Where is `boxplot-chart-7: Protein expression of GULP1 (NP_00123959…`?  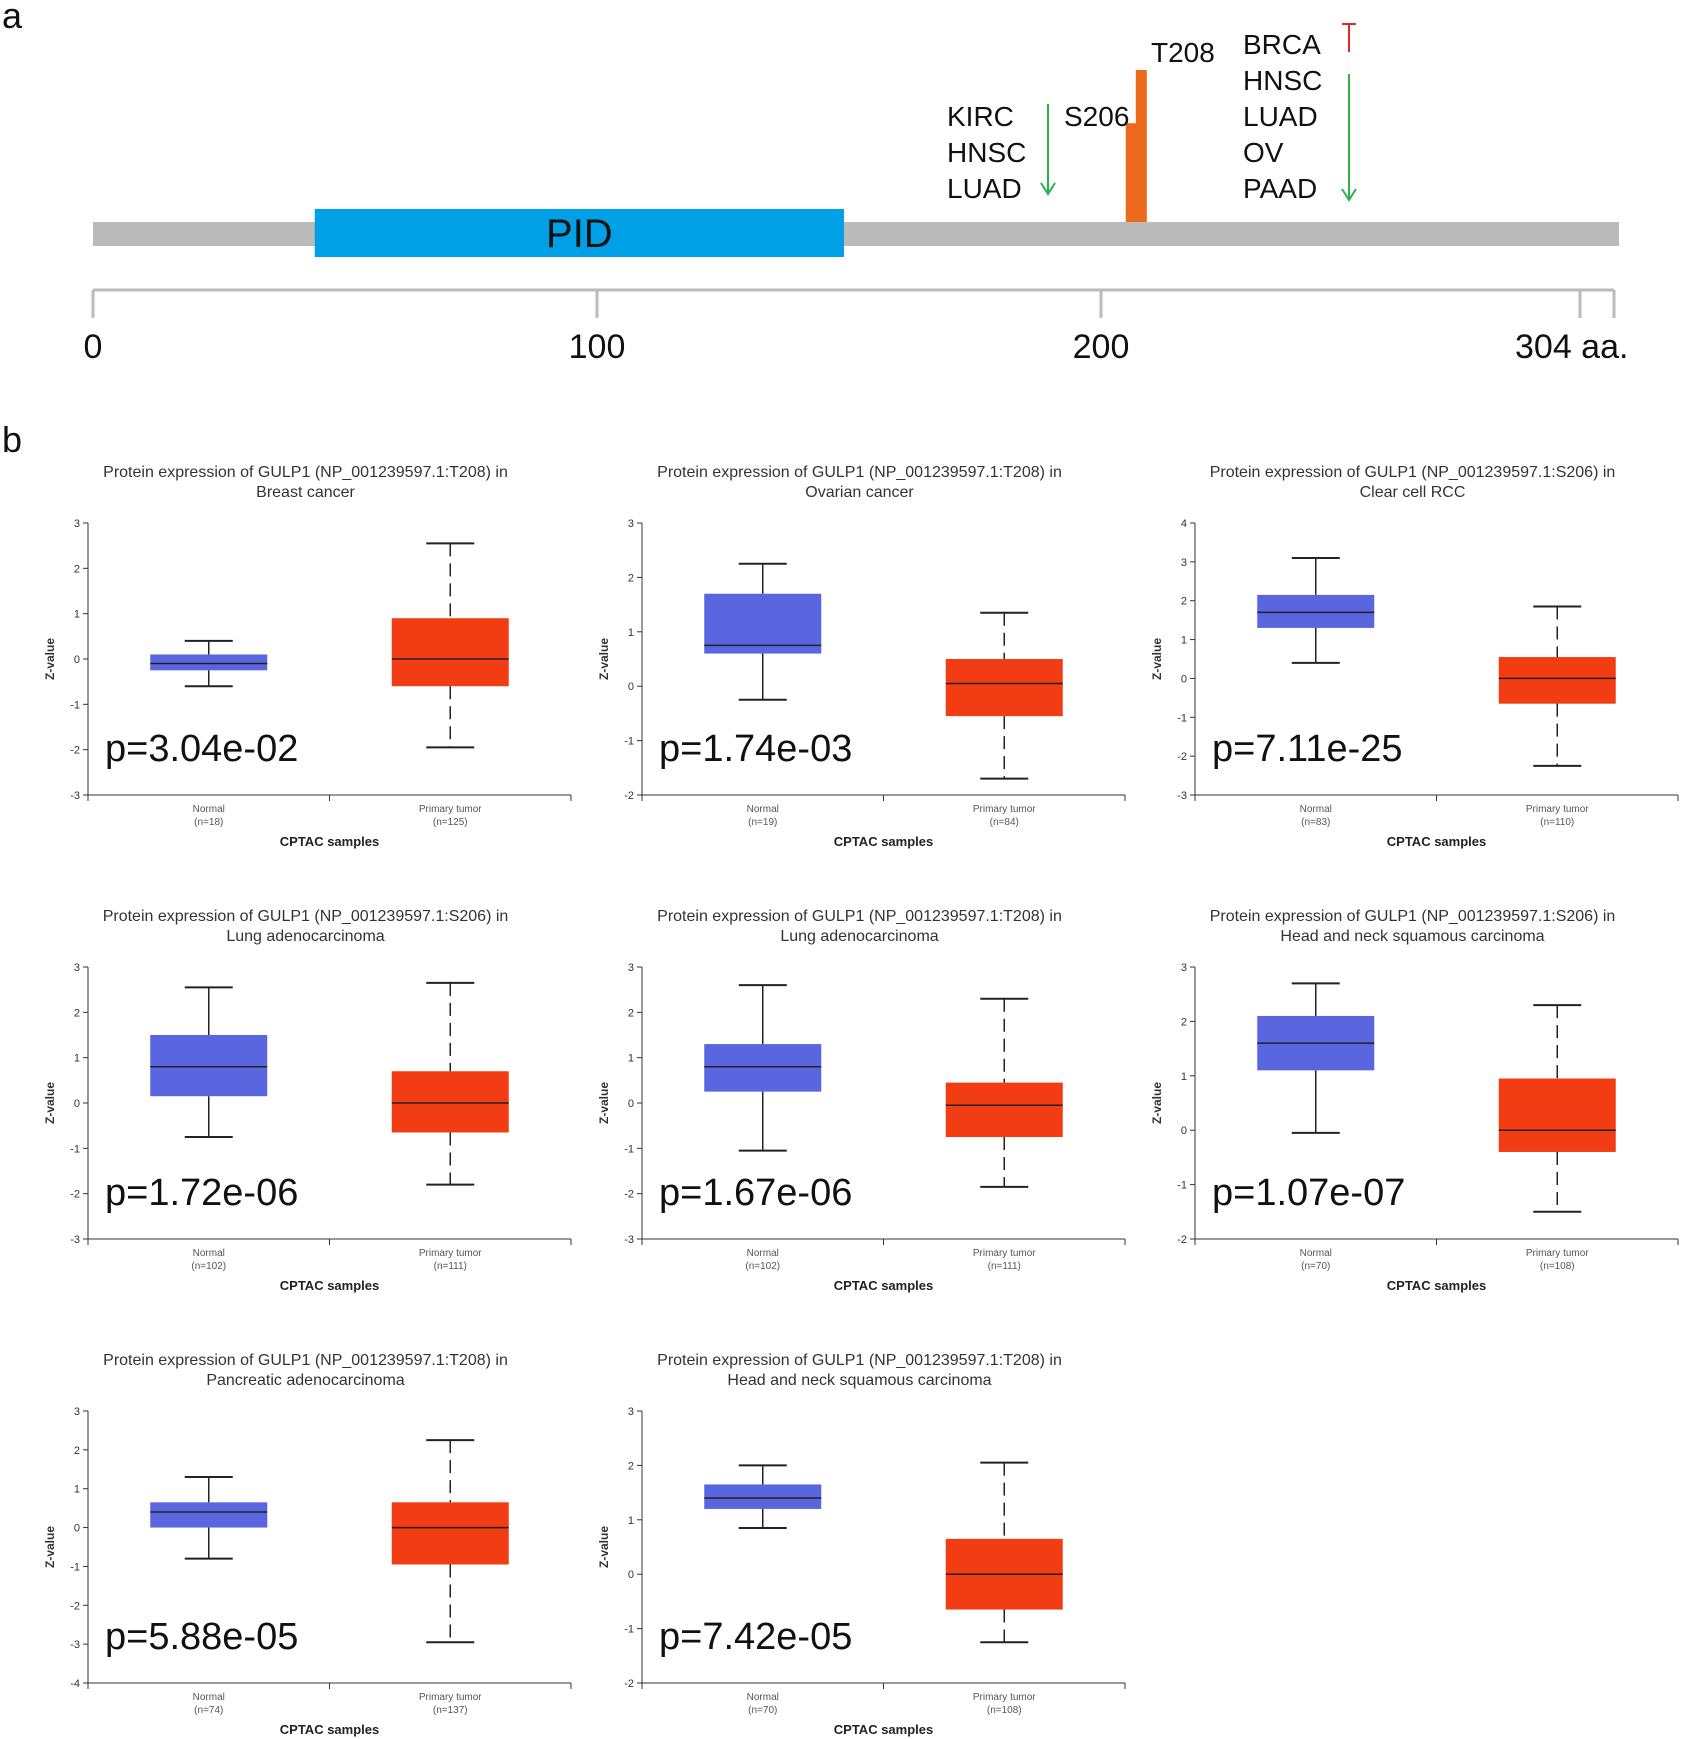
boxplot-chart-7: Protein expression of GULP1 (NP_00123959… is located at coordinates (307, 1544).